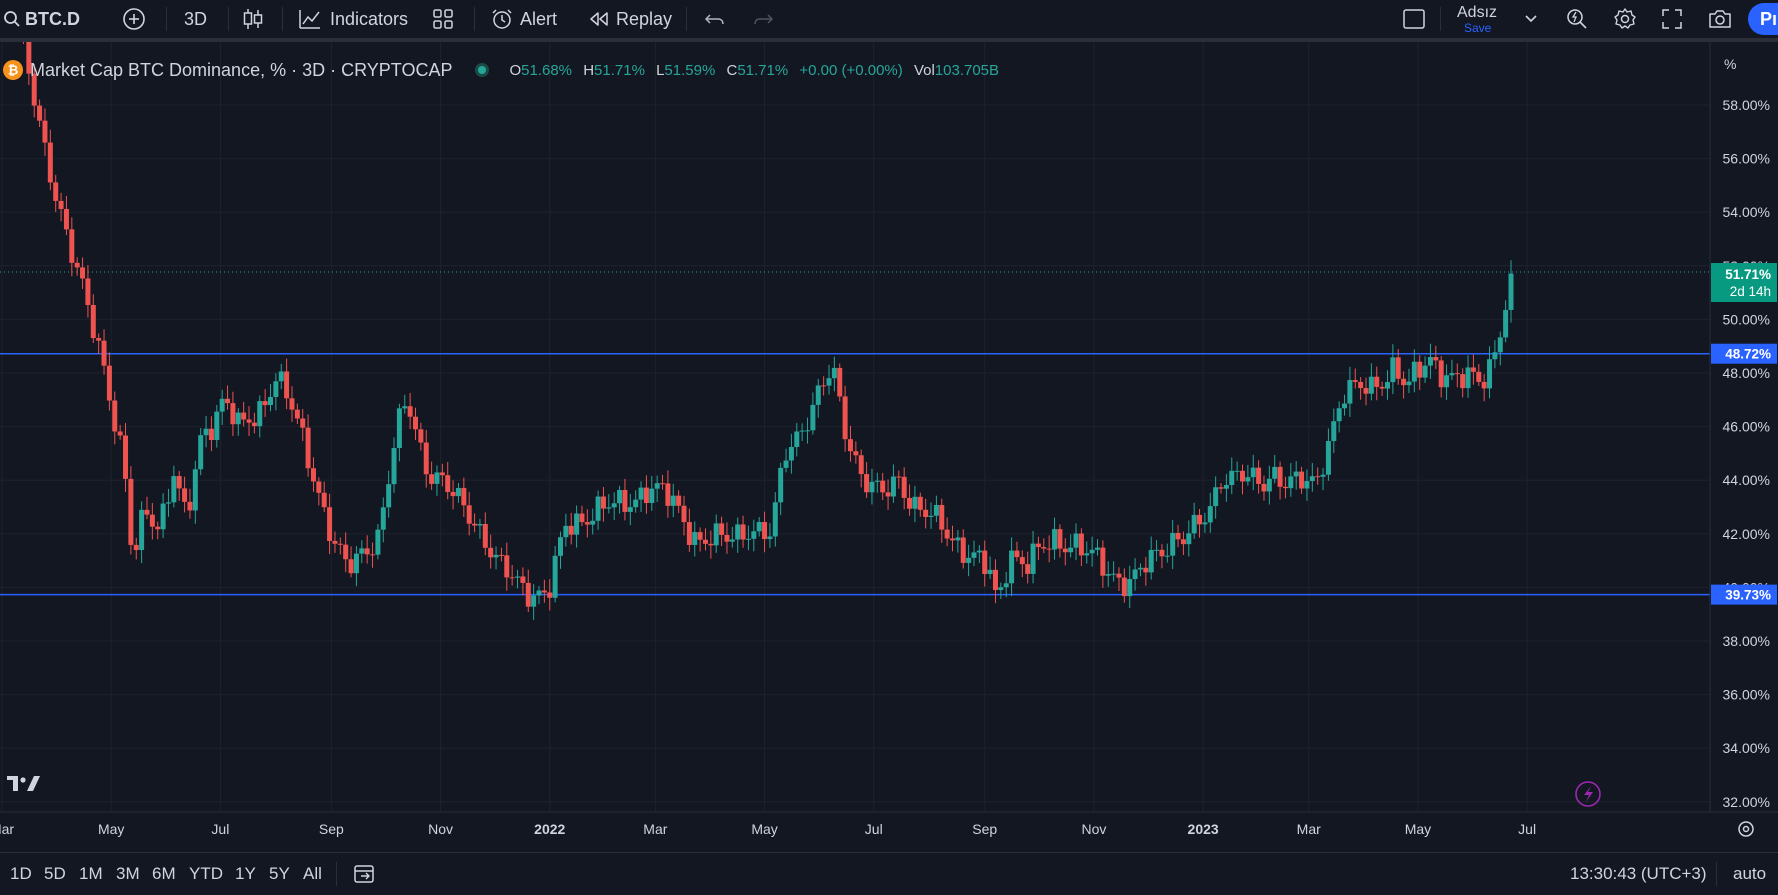 The image size is (1778, 895). I want to click on axis-settings-icon, so click(1746, 829).